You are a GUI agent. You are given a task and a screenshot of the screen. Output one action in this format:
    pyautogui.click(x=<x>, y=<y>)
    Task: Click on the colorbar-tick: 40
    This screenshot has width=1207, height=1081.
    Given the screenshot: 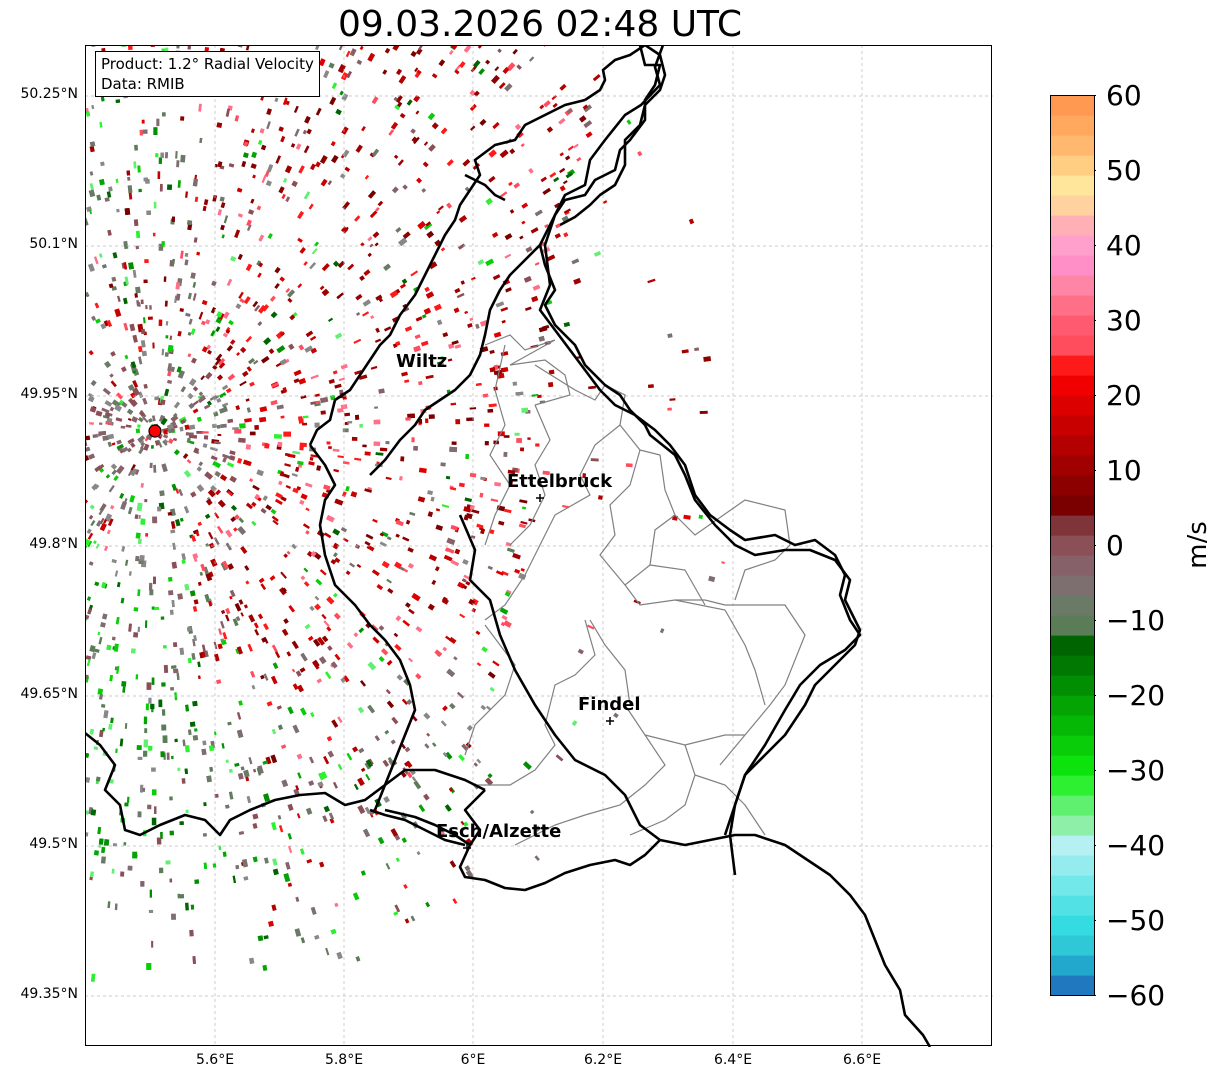 What is the action you would take?
    pyautogui.click(x=1124, y=245)
    